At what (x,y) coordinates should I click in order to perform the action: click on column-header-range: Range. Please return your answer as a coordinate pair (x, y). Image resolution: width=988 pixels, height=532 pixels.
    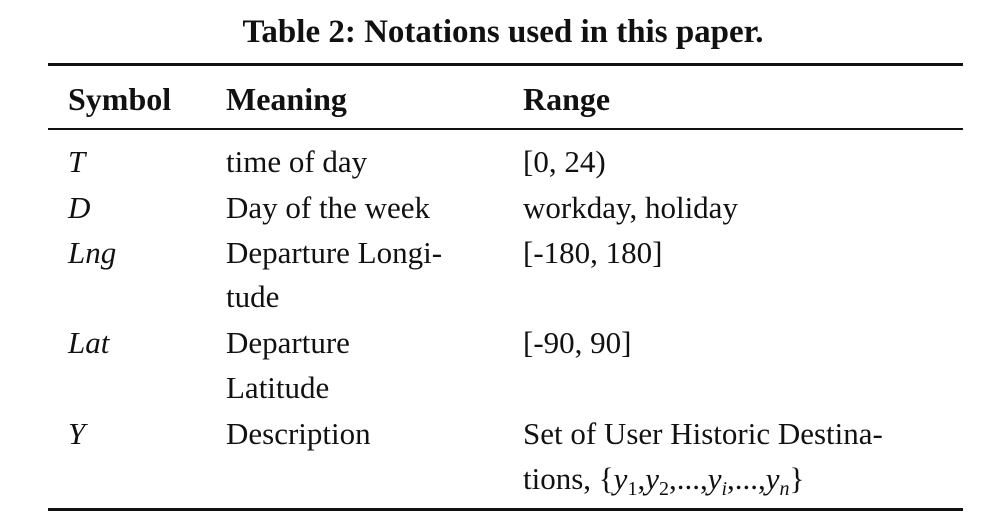
    Looking at the image, I should click on (567, 99).